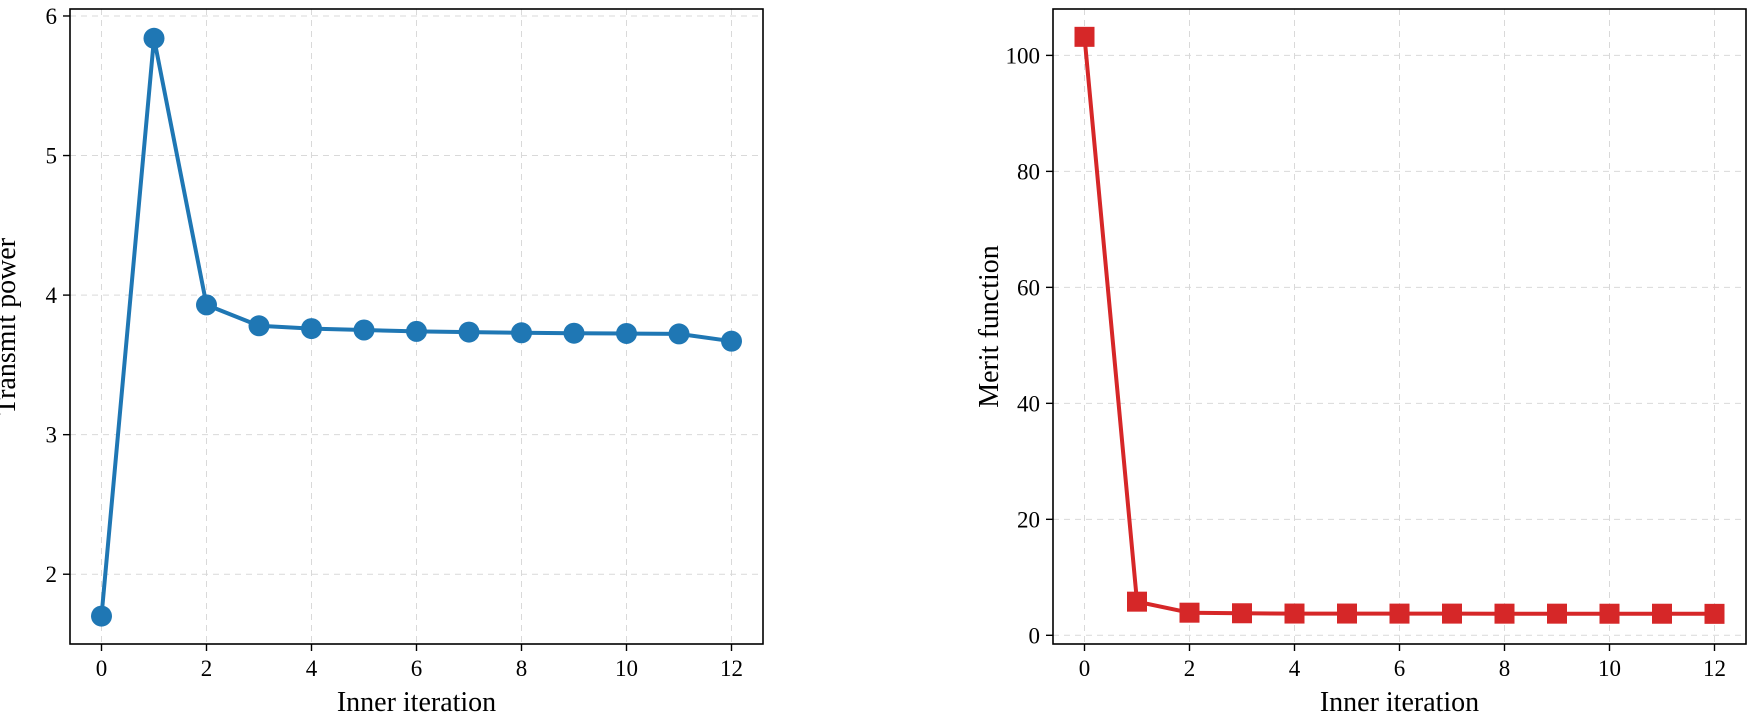 The height and width of the screenshot is (721, 1754). I want to click on y-tick-label: 80, so click(1028, 171).